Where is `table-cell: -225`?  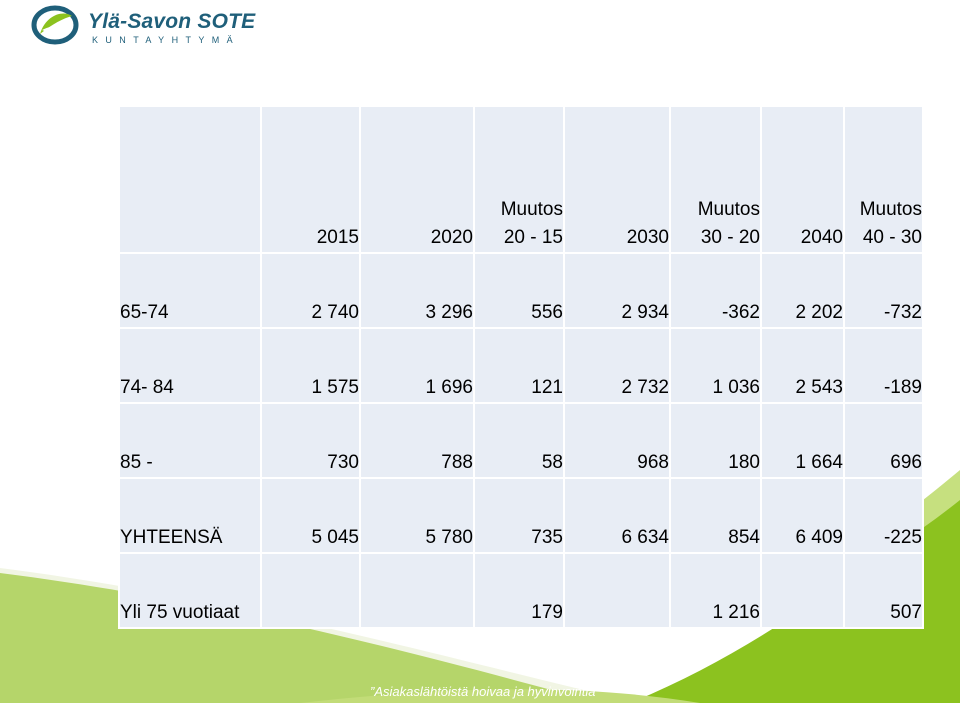 table-cell: -225 is located at coordinates (883, 515).